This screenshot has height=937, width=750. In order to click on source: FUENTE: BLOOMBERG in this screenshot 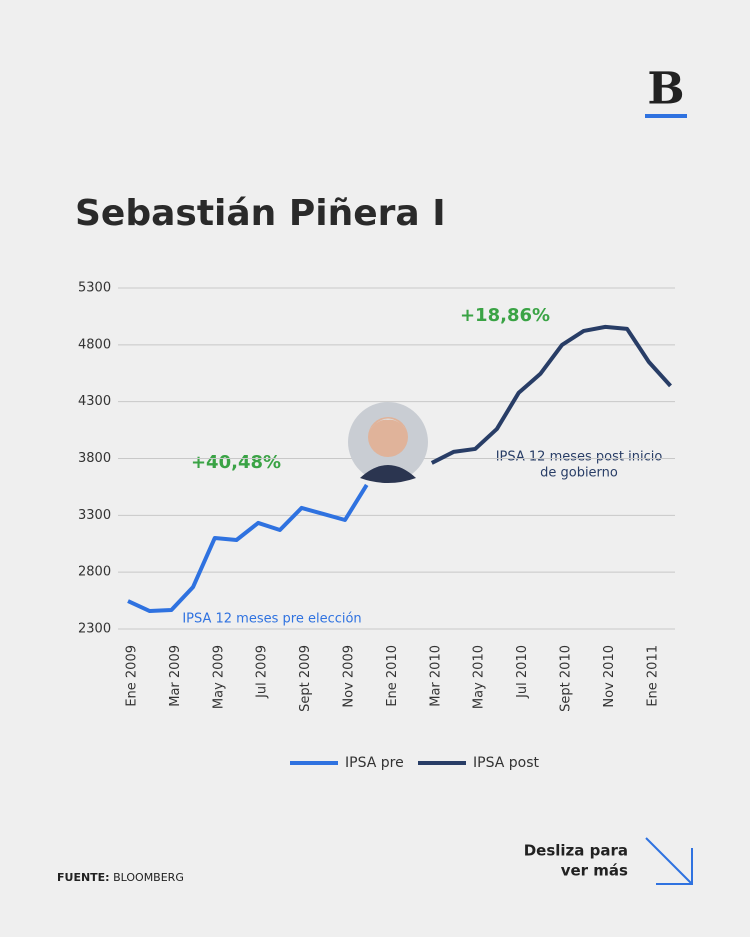, I will do `click(120, 877)`.